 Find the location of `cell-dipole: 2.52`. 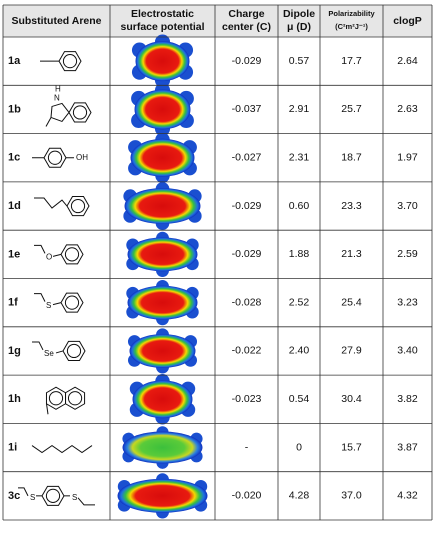

cell-dipole: 2.52 is located at coordinates (299, 302).